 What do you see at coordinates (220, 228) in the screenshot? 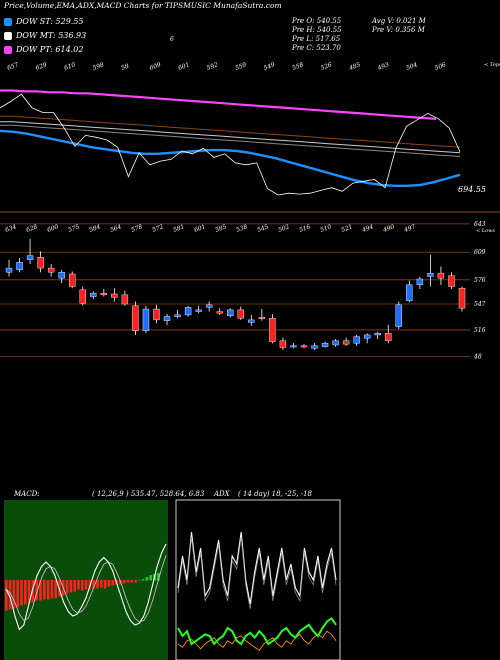
I see `low-label: 585` at bounding box center [220, 228].